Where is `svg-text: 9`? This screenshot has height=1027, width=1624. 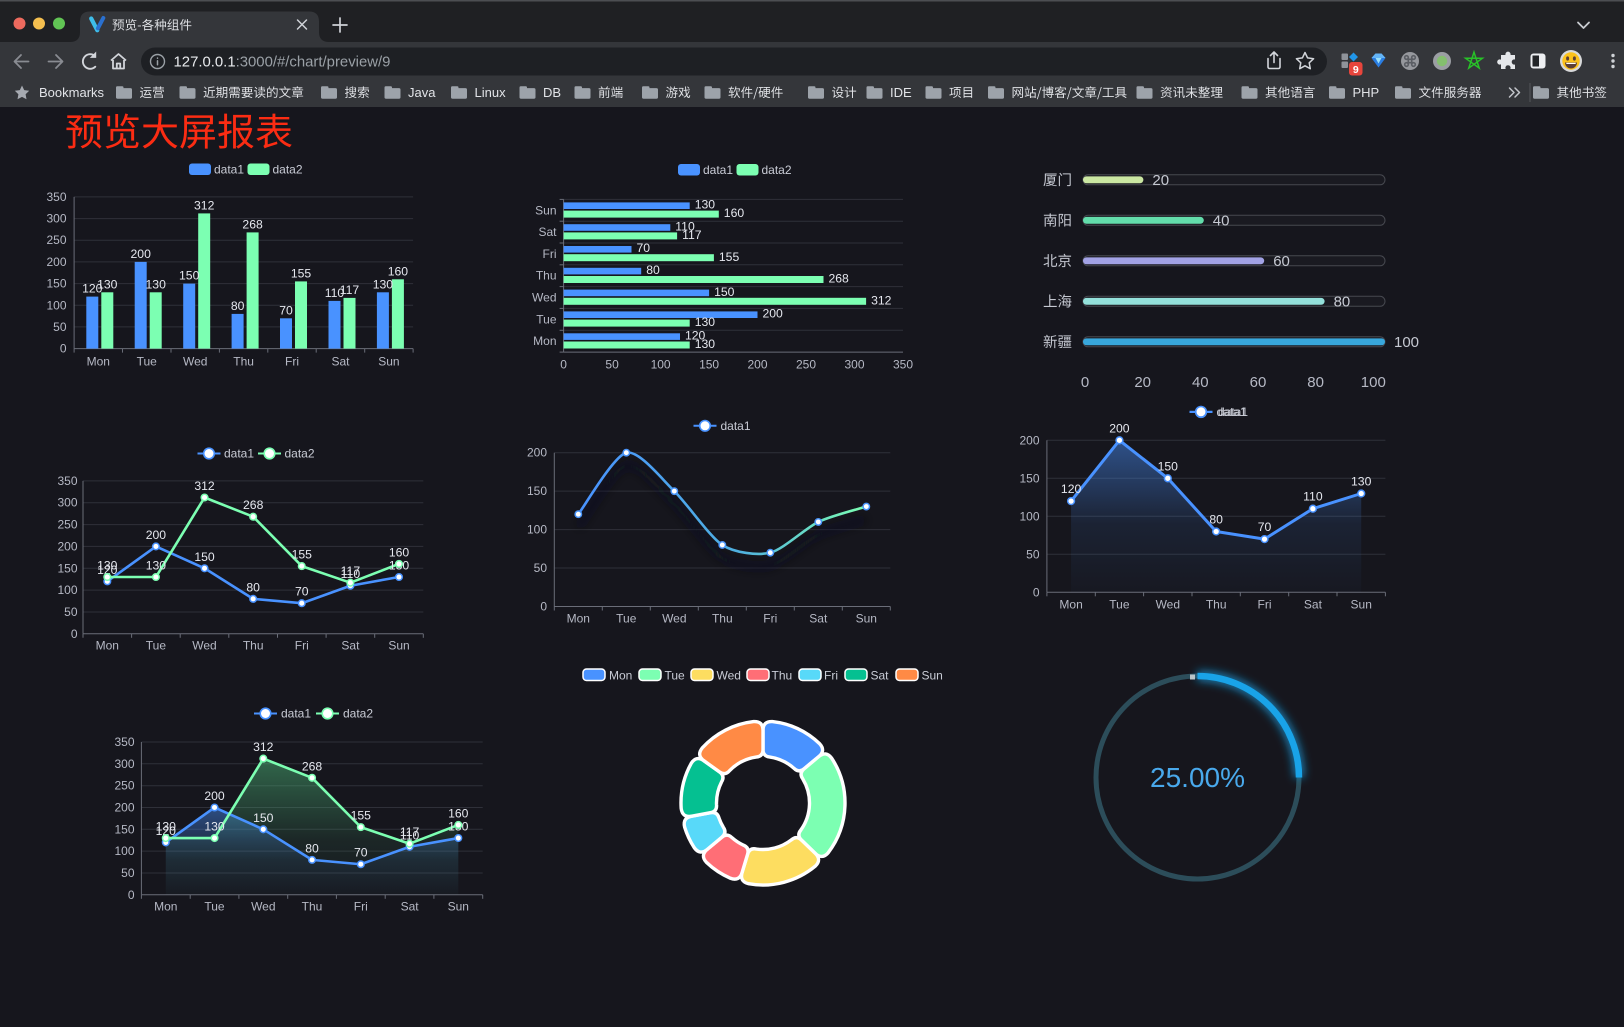 svg-text: 9 is located at coordinates (1356, 70).